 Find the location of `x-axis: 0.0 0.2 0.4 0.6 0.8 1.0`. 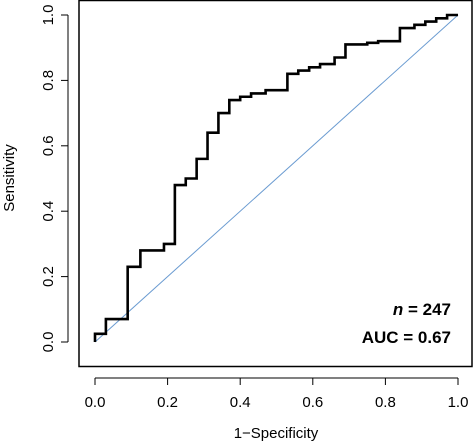

x-axis: 0.0 0.2 0.4 0.6 0.8 1.0 is located at coordinates (277, 394).